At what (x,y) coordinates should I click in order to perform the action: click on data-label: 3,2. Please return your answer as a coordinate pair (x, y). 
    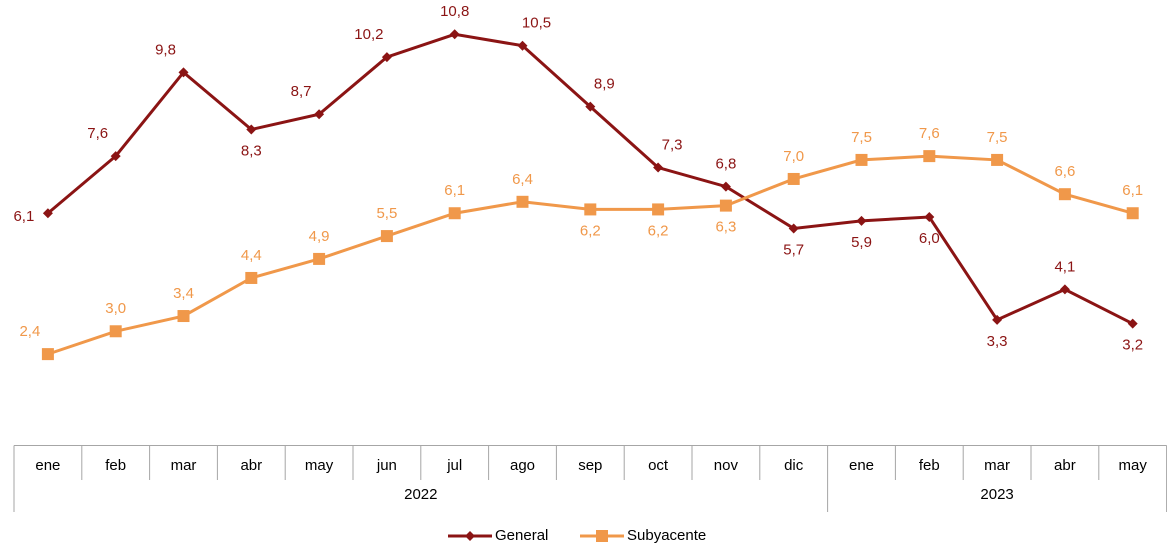
    Looking at the image, I should click on (1132, 345).